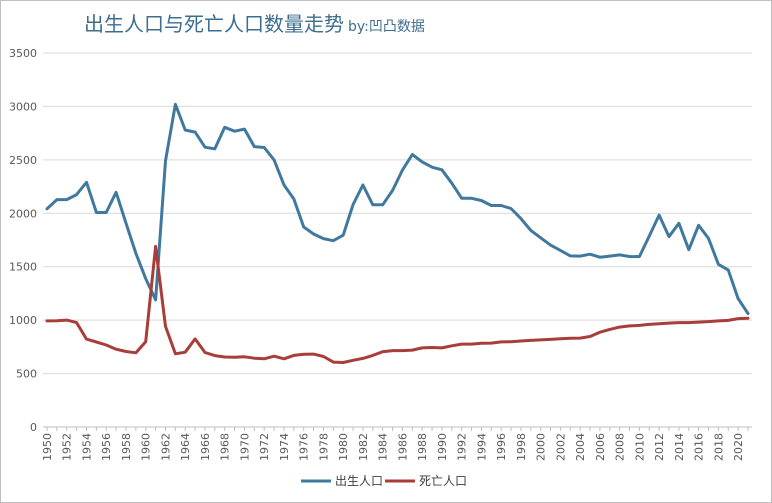 The image size is (772, 503). What do you see at coordinates (23, 213) in the screenshot?
I see `y-tick-label: 2000` at bounding box center [23, 213].